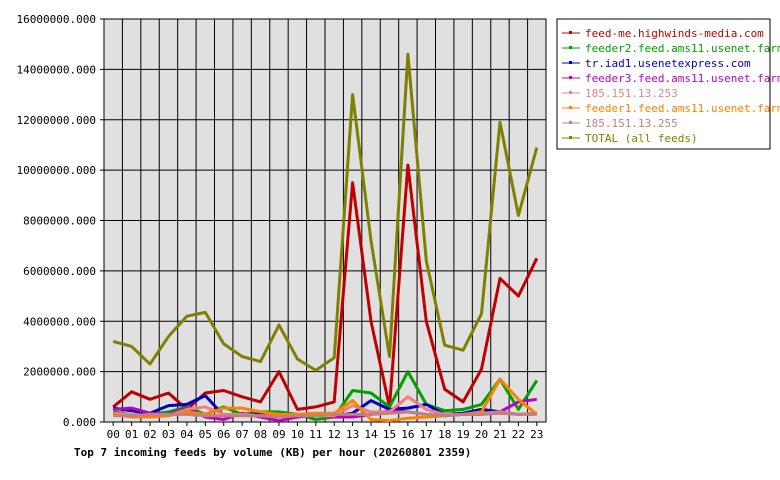  I want to click on legend-item: feeder3.feed.ams11.usenet.farm, so click(671, 78).